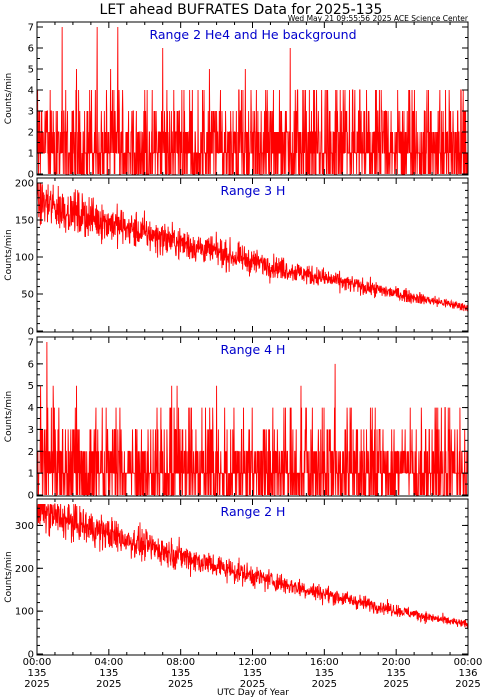  Describe the element at coordinates (27, 295) in the screenshot. I see `y-tick-label: 50` at that location.